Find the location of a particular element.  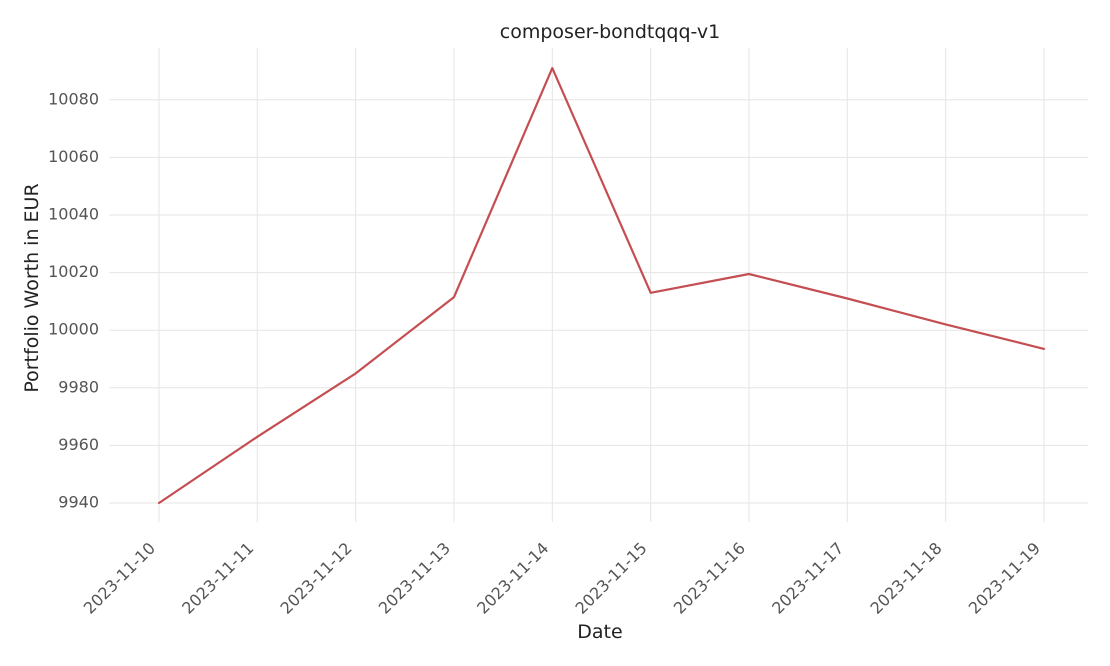

y-tick-label: 9940 is located at coordinates (78, 502).